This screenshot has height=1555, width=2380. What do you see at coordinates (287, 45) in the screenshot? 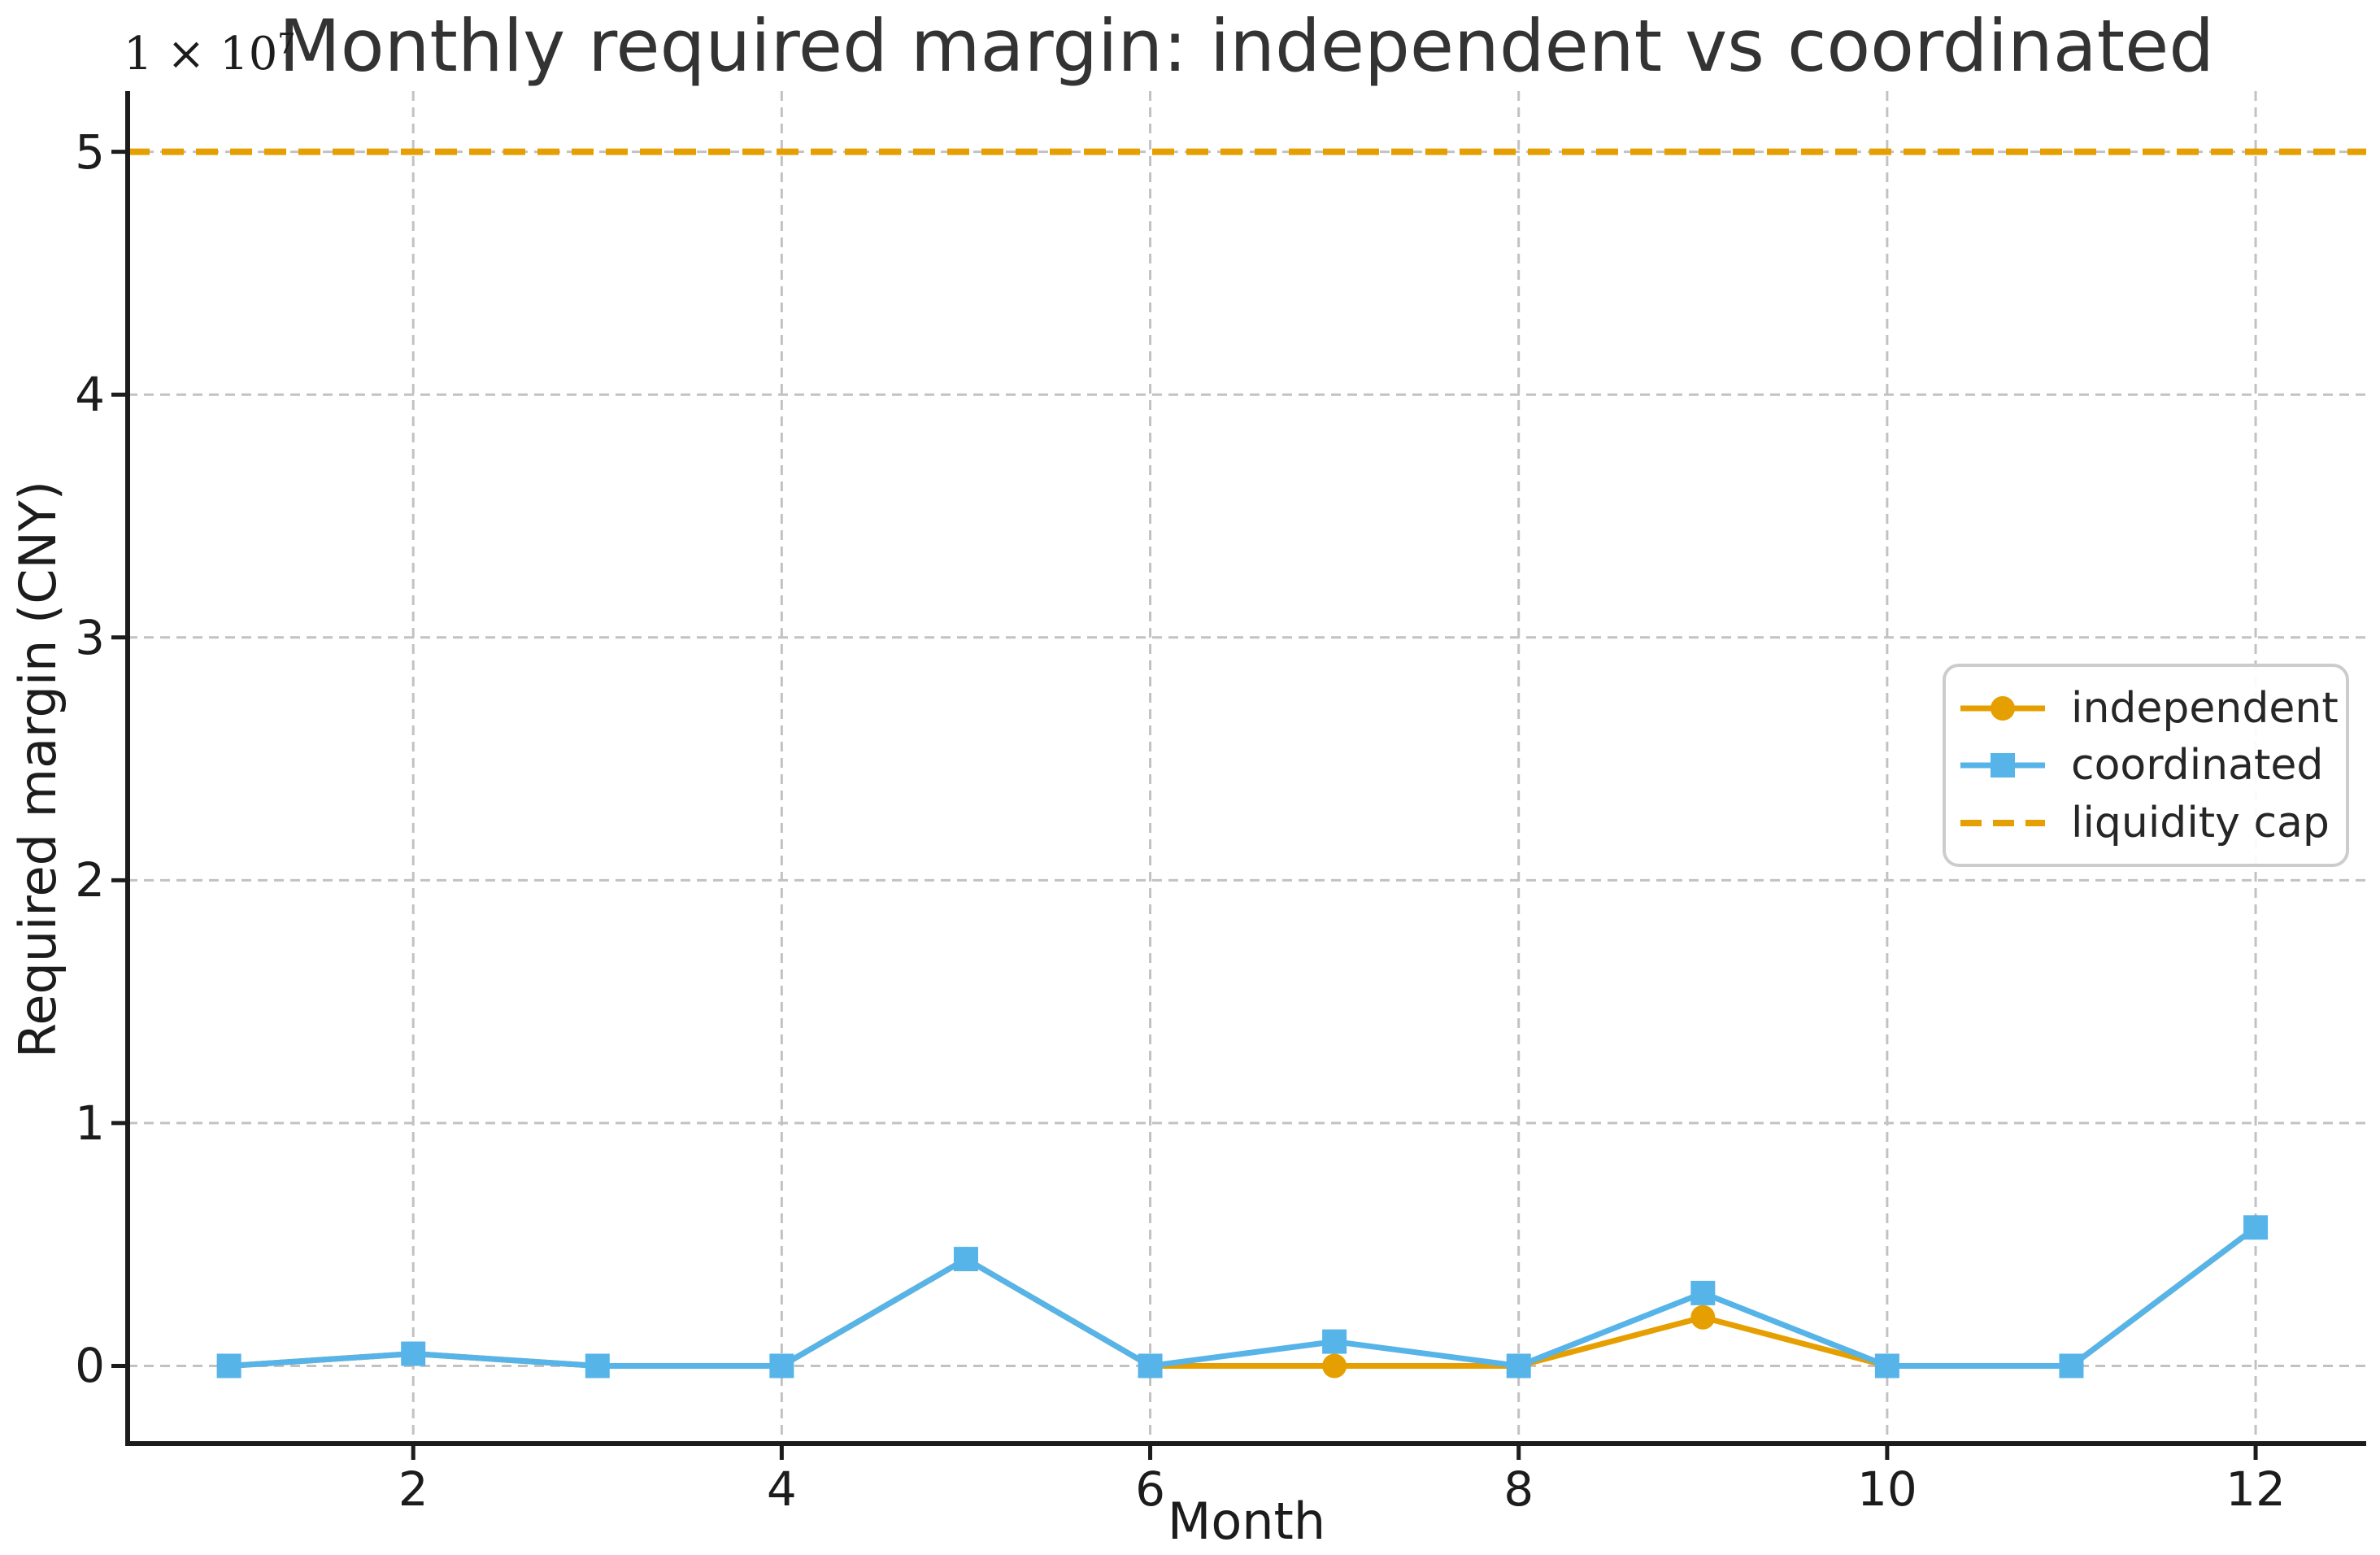
I see `offset-exponent: 7` at bounding box center [287, 45].